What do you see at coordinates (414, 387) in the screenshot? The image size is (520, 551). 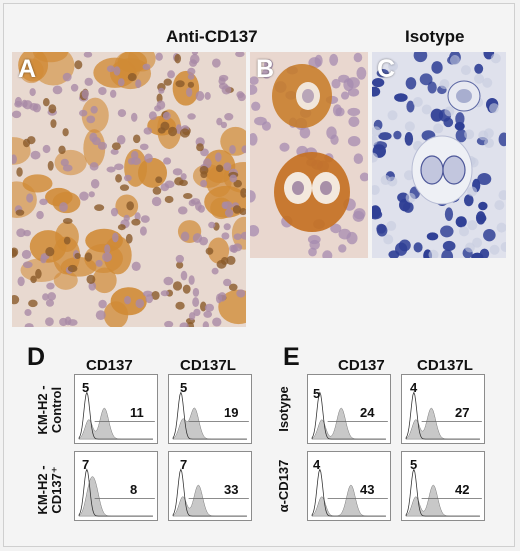 I see `e-value-2-left: 4` at bounding box center [414, 387].